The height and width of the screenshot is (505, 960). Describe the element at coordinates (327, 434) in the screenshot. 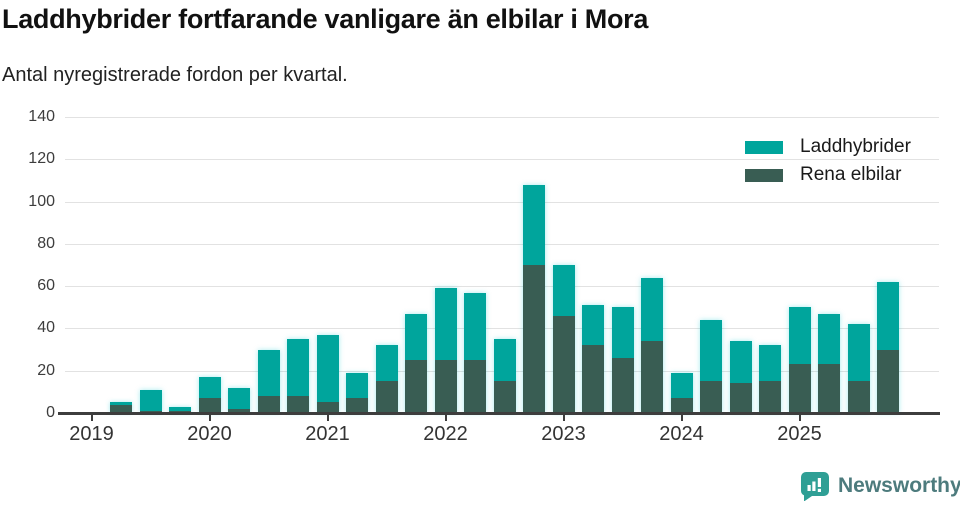

I see `x-axis-label-2021: 2021` at that location.